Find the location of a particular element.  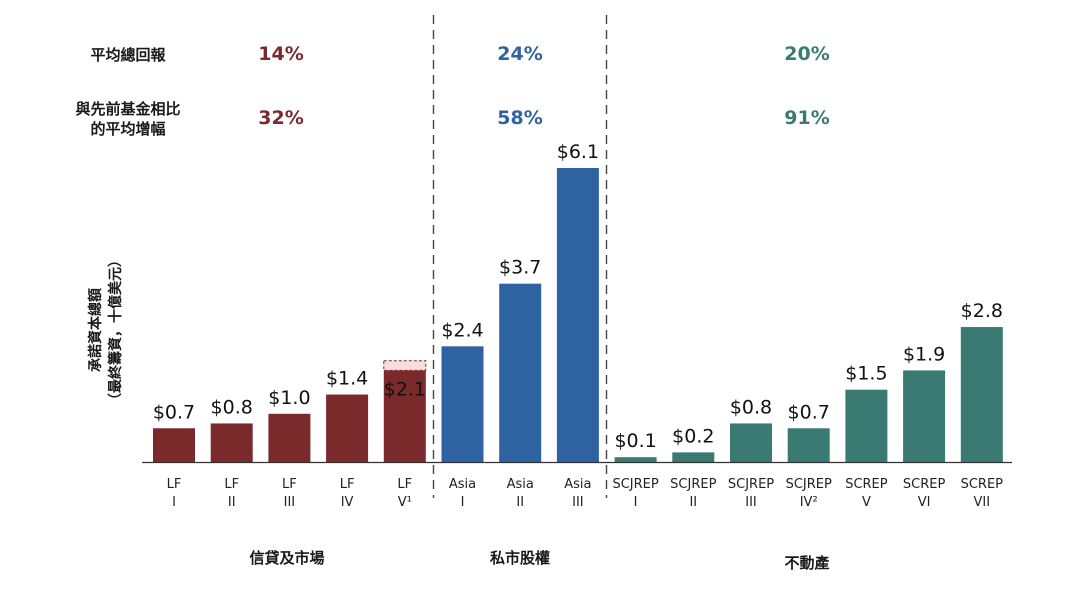

metric-label: 與先前基金相比 is located at coordinates (127, 109).